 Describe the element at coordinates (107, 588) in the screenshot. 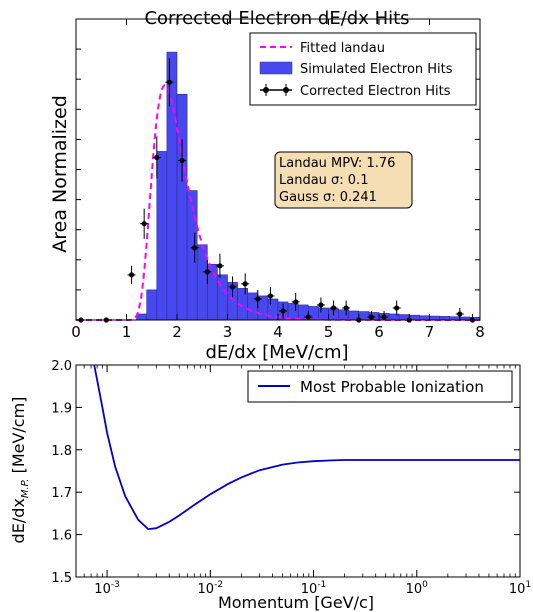

I see `x-tick-label: 10⁻³` at that location.